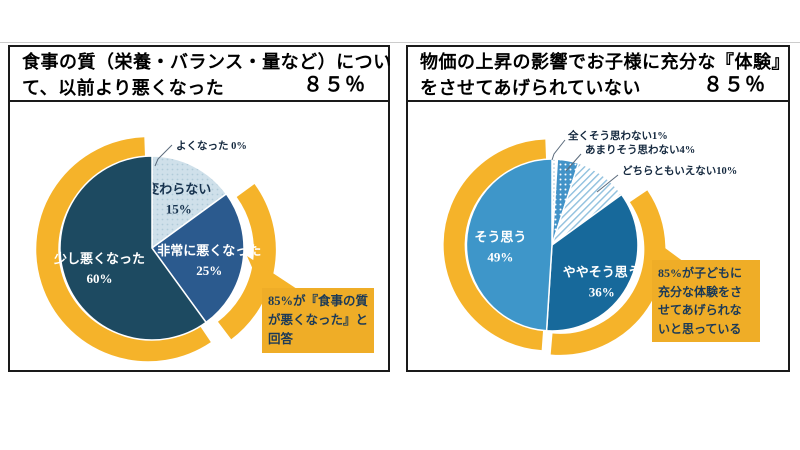  What do you see at coordinates (178, 189) in the screenshot?
I see `slice-label-name: 変わらない` at bounding box center [178, 189].